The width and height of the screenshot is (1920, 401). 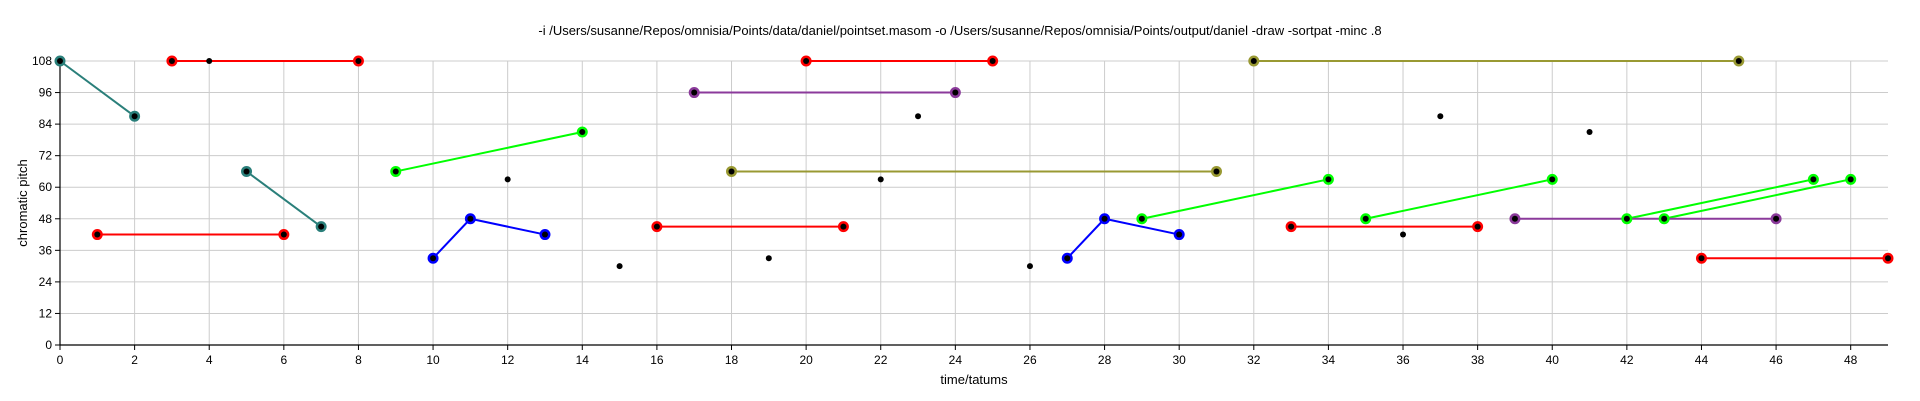 What do you see at coordinates (881, 360) in the screenshot?
I see `x-tick-label: 22` at bounding box center [881, 360].